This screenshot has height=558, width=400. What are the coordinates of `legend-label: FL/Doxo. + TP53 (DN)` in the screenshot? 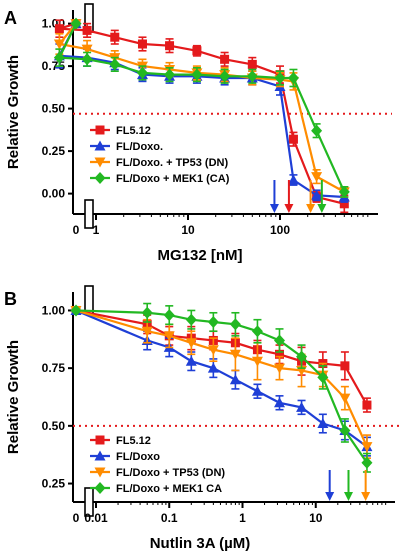 It's located at (172, 163).